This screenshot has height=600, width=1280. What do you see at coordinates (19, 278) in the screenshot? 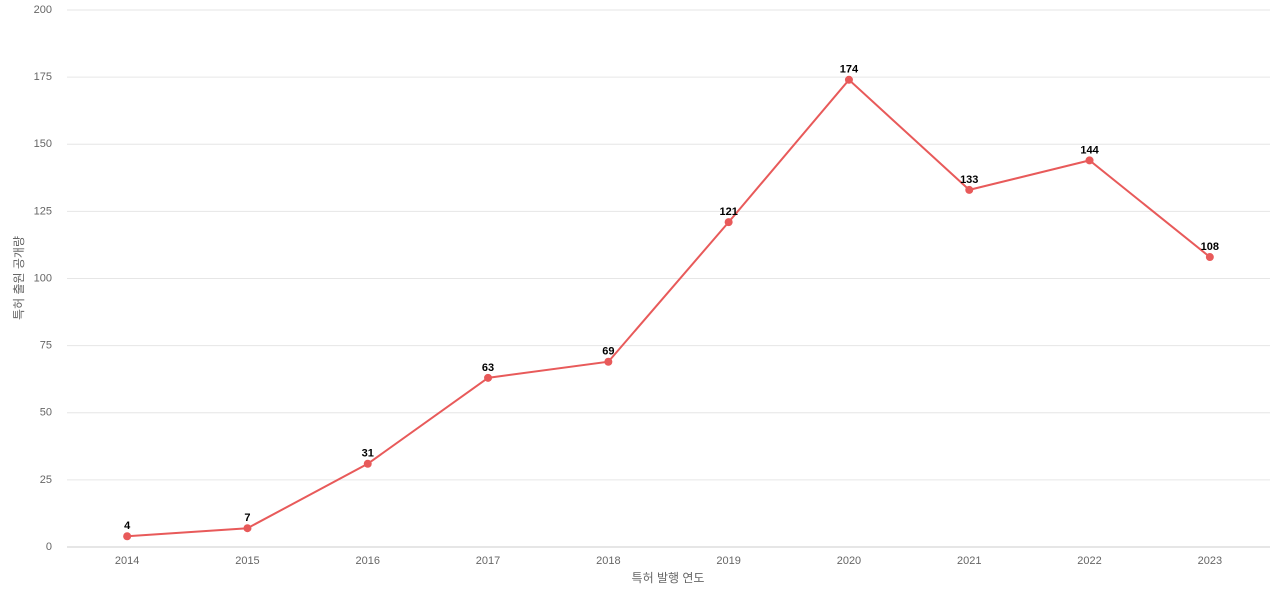
I see `y-axis-title: 특허 출원 공개량` at bounding box center [19, 278].